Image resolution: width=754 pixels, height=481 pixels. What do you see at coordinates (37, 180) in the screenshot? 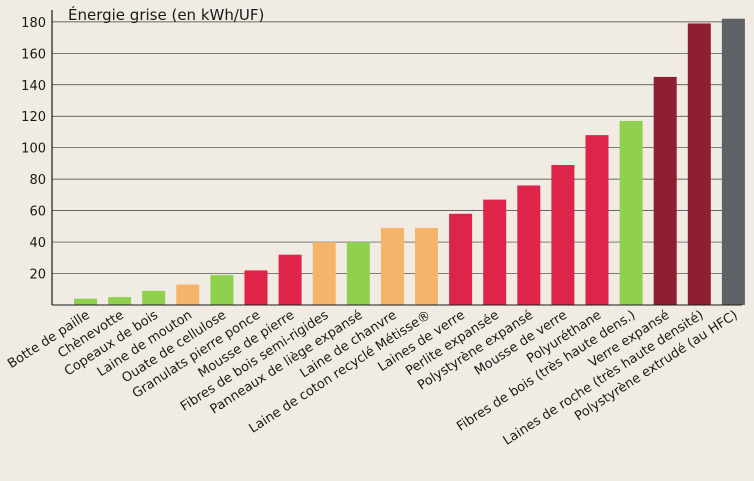
I see `y-tick-label: 80` at bounding box center [37, 180].